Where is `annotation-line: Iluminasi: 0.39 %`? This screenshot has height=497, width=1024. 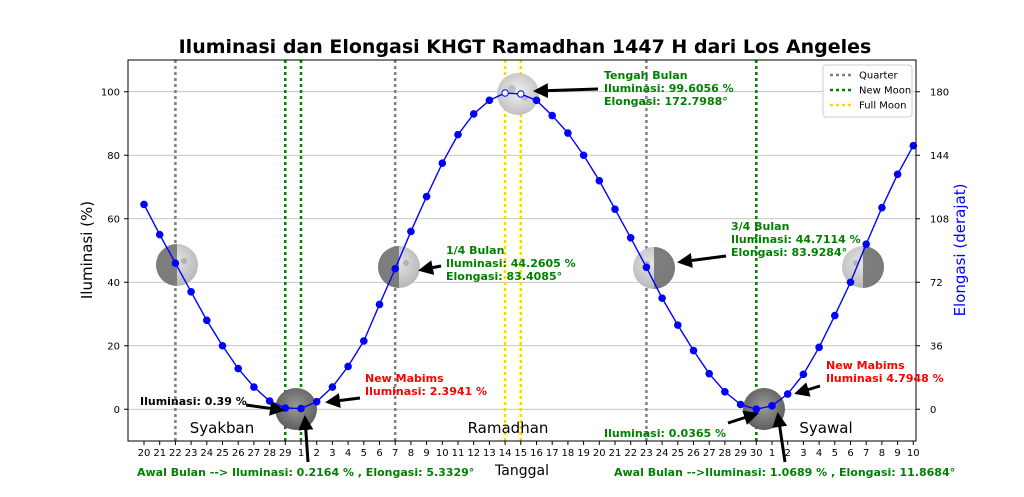
annotation-line: Iluminasi: 0.39 % is located at coordinates (193, 401).